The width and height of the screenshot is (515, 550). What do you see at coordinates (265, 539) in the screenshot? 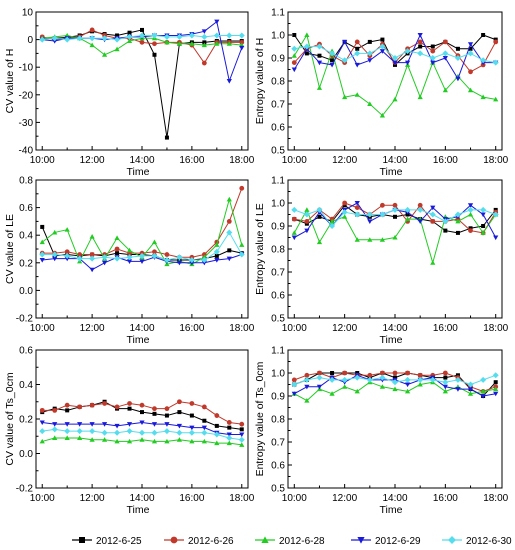
I see `legend-marker` at bounding box center [265, 539].